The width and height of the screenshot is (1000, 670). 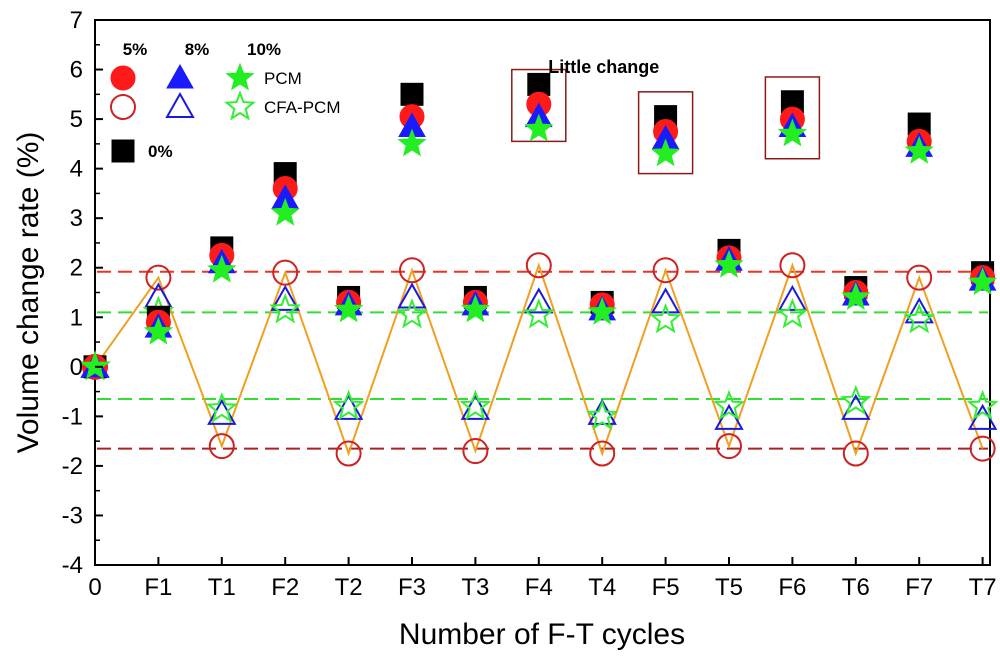 What do you see at coordinates (76, 268) in the screenshot?
I see `y-tick-label: 2` at bounding box center [76, 268].